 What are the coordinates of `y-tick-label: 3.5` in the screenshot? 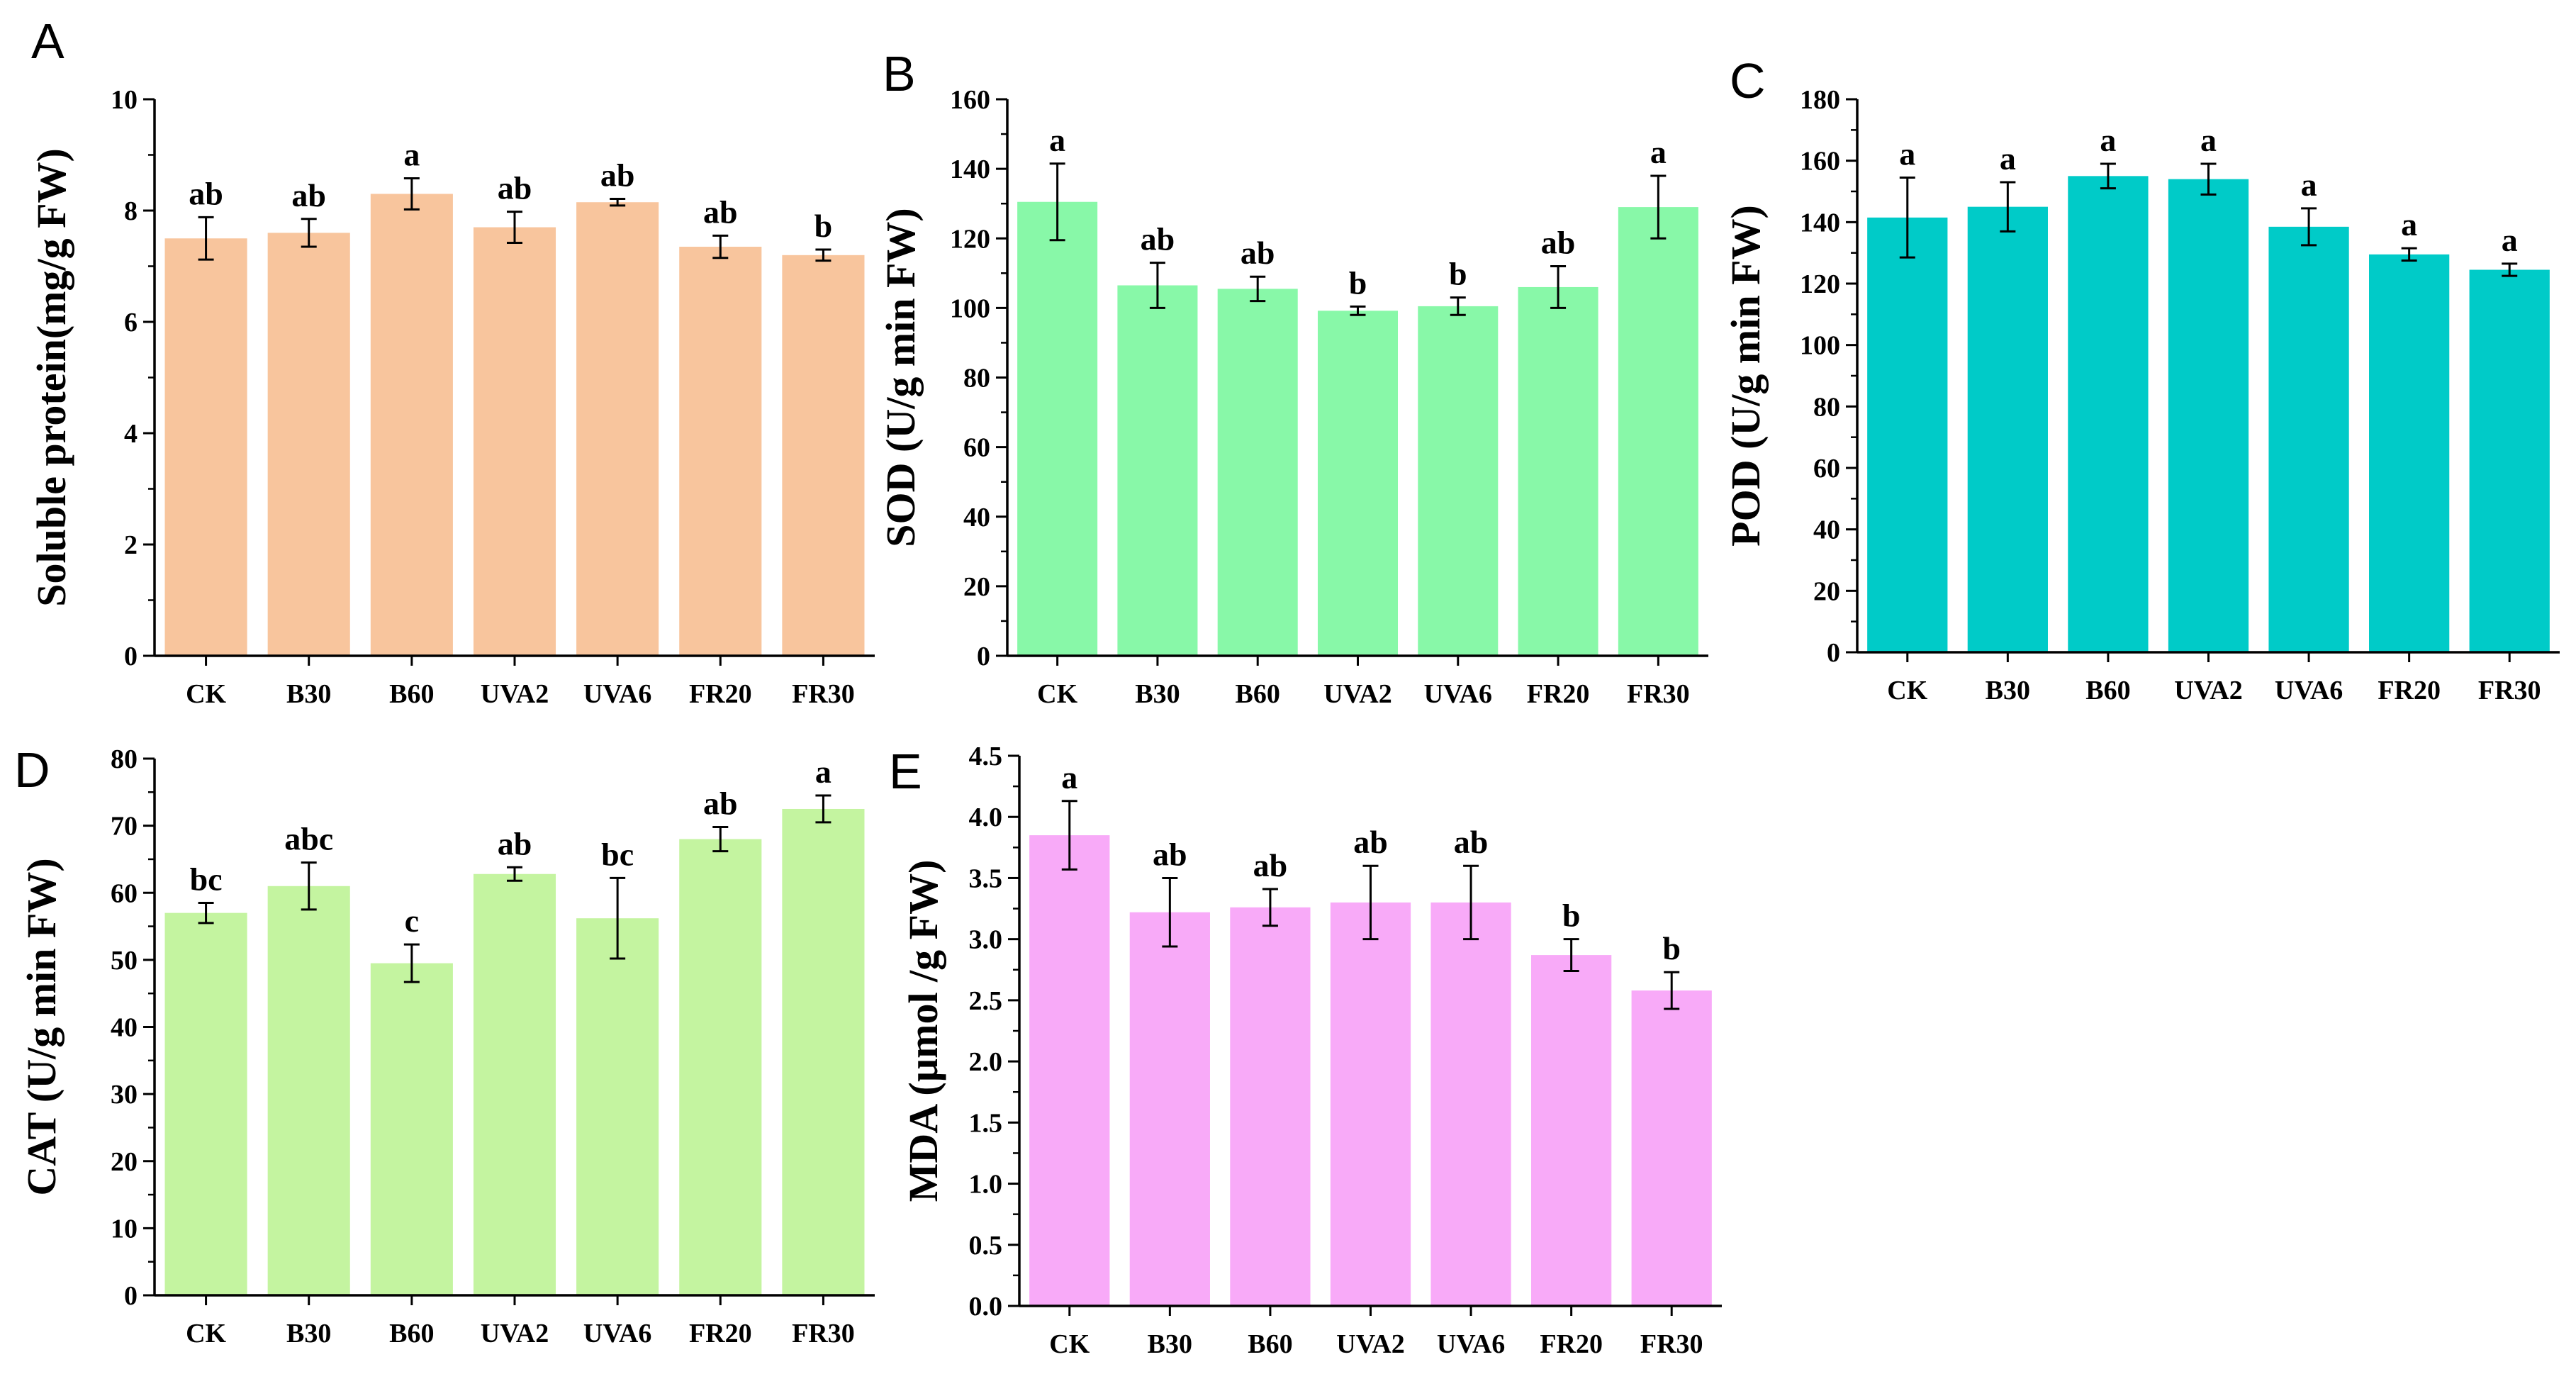 It's located at (986, 879).